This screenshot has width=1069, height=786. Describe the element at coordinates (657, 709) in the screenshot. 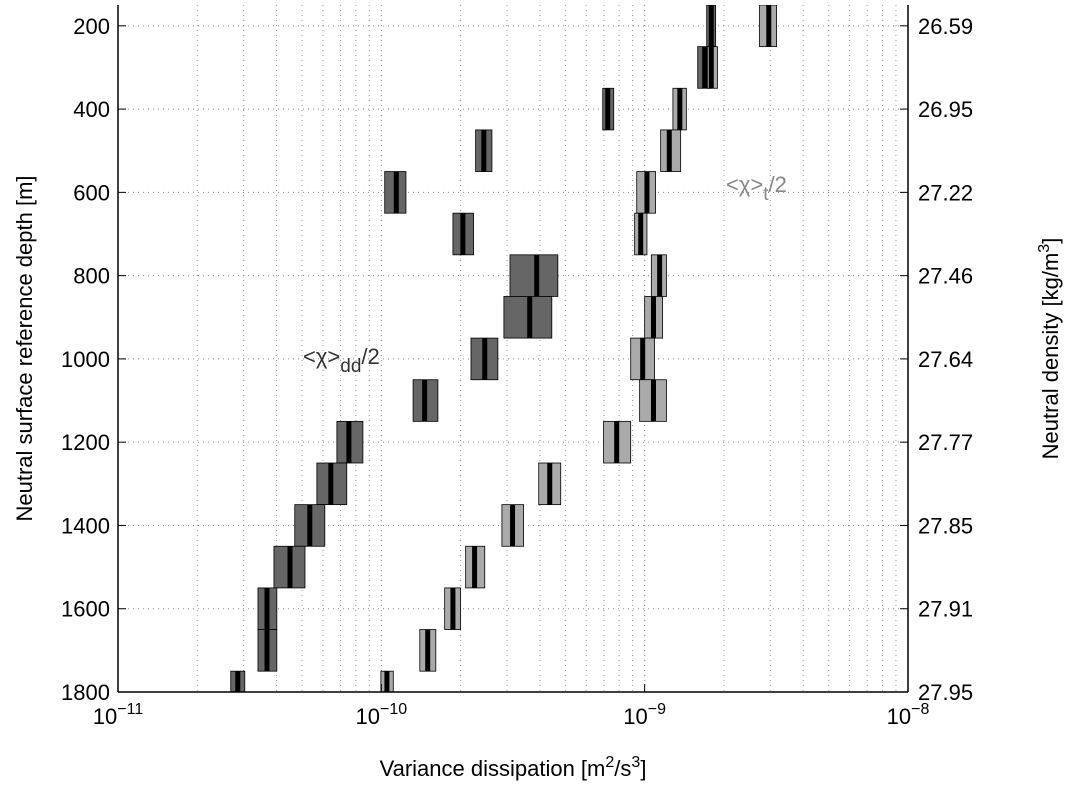

I see `tick-exponent: −9` at that location.